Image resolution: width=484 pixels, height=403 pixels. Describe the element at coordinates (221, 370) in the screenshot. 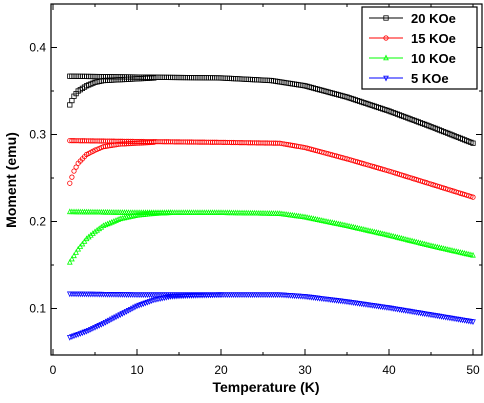

I see `x-tick-label: 20` at that location.